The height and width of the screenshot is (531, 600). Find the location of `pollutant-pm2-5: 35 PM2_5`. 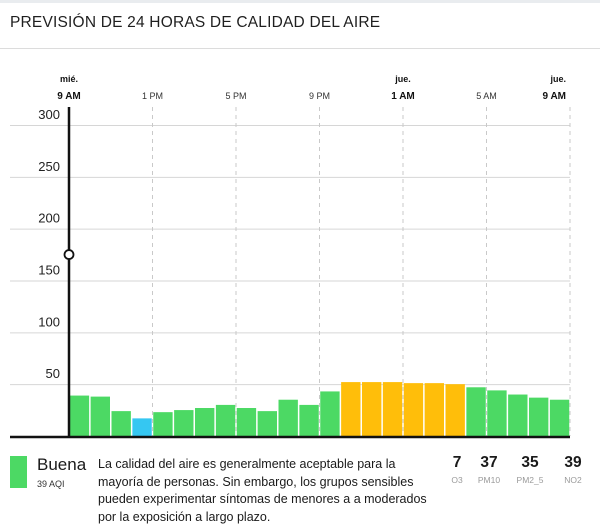

pollutant-pm2-5: 35 PM2_5 is located at coordinates (530, 469).